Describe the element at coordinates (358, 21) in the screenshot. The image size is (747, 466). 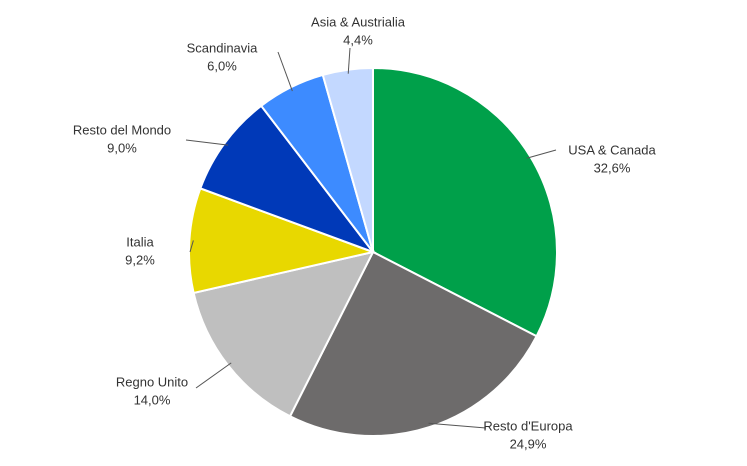
I see `slice-label: Asia & Austrialia` at that location.